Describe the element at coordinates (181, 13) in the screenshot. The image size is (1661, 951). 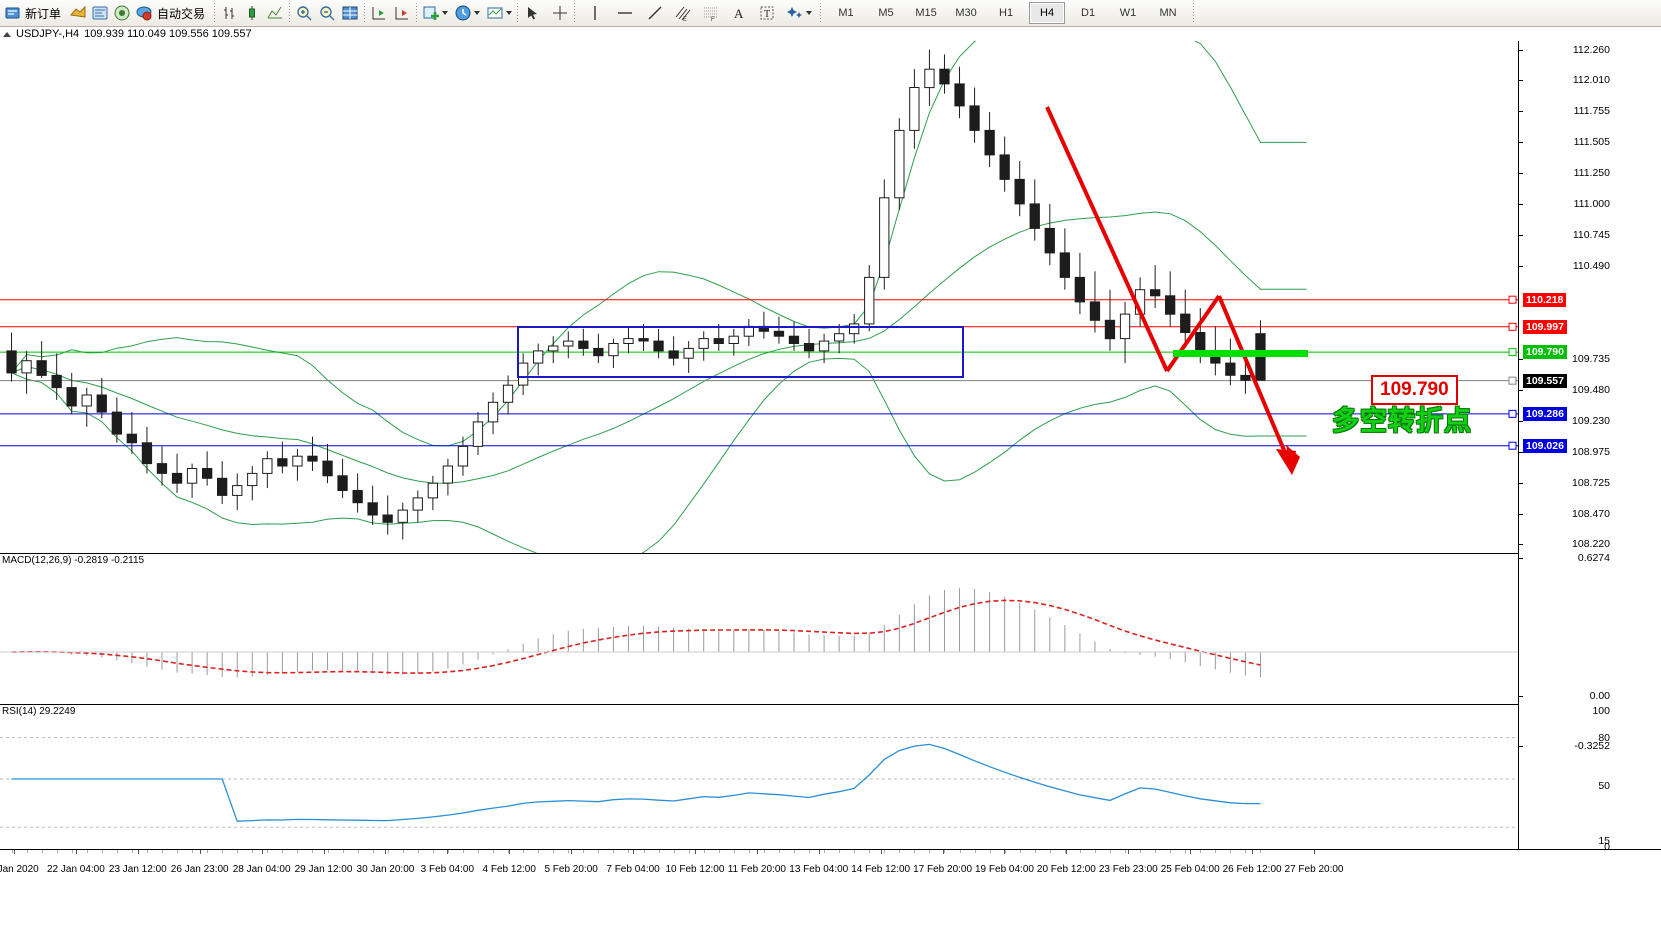
I see `autotrade-button: 自动交易` at that location.